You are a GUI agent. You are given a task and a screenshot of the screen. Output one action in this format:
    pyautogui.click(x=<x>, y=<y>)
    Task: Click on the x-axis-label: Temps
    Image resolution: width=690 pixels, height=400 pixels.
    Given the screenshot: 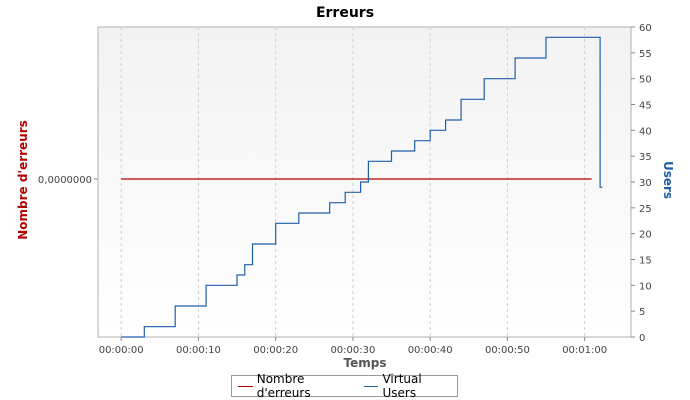 What is the action you would take?
    pyautogui.click(x=365, y=363)
    